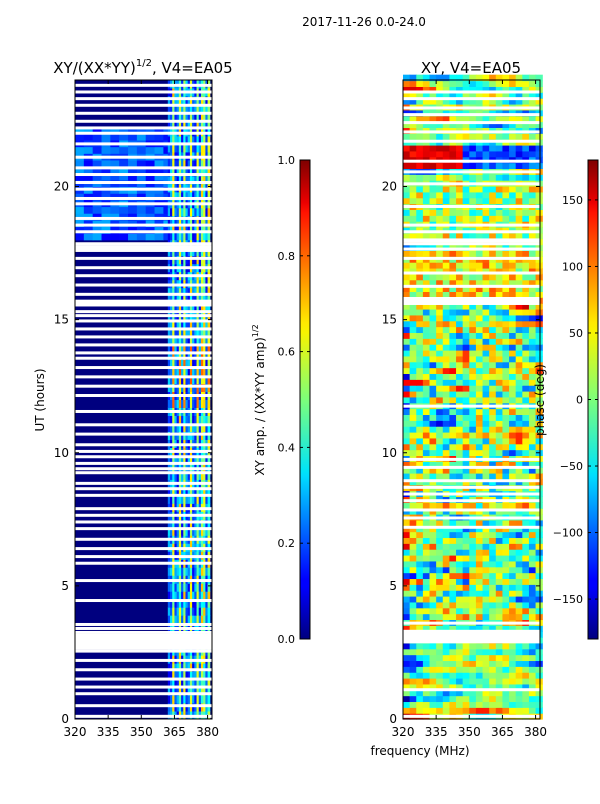 The height and width of the screenshot is (804, 600). What do you see at coordinates (576, 333) in the screenshot?
I see `colorbar2-tick-label: 50` at bounding box center [576, 333].